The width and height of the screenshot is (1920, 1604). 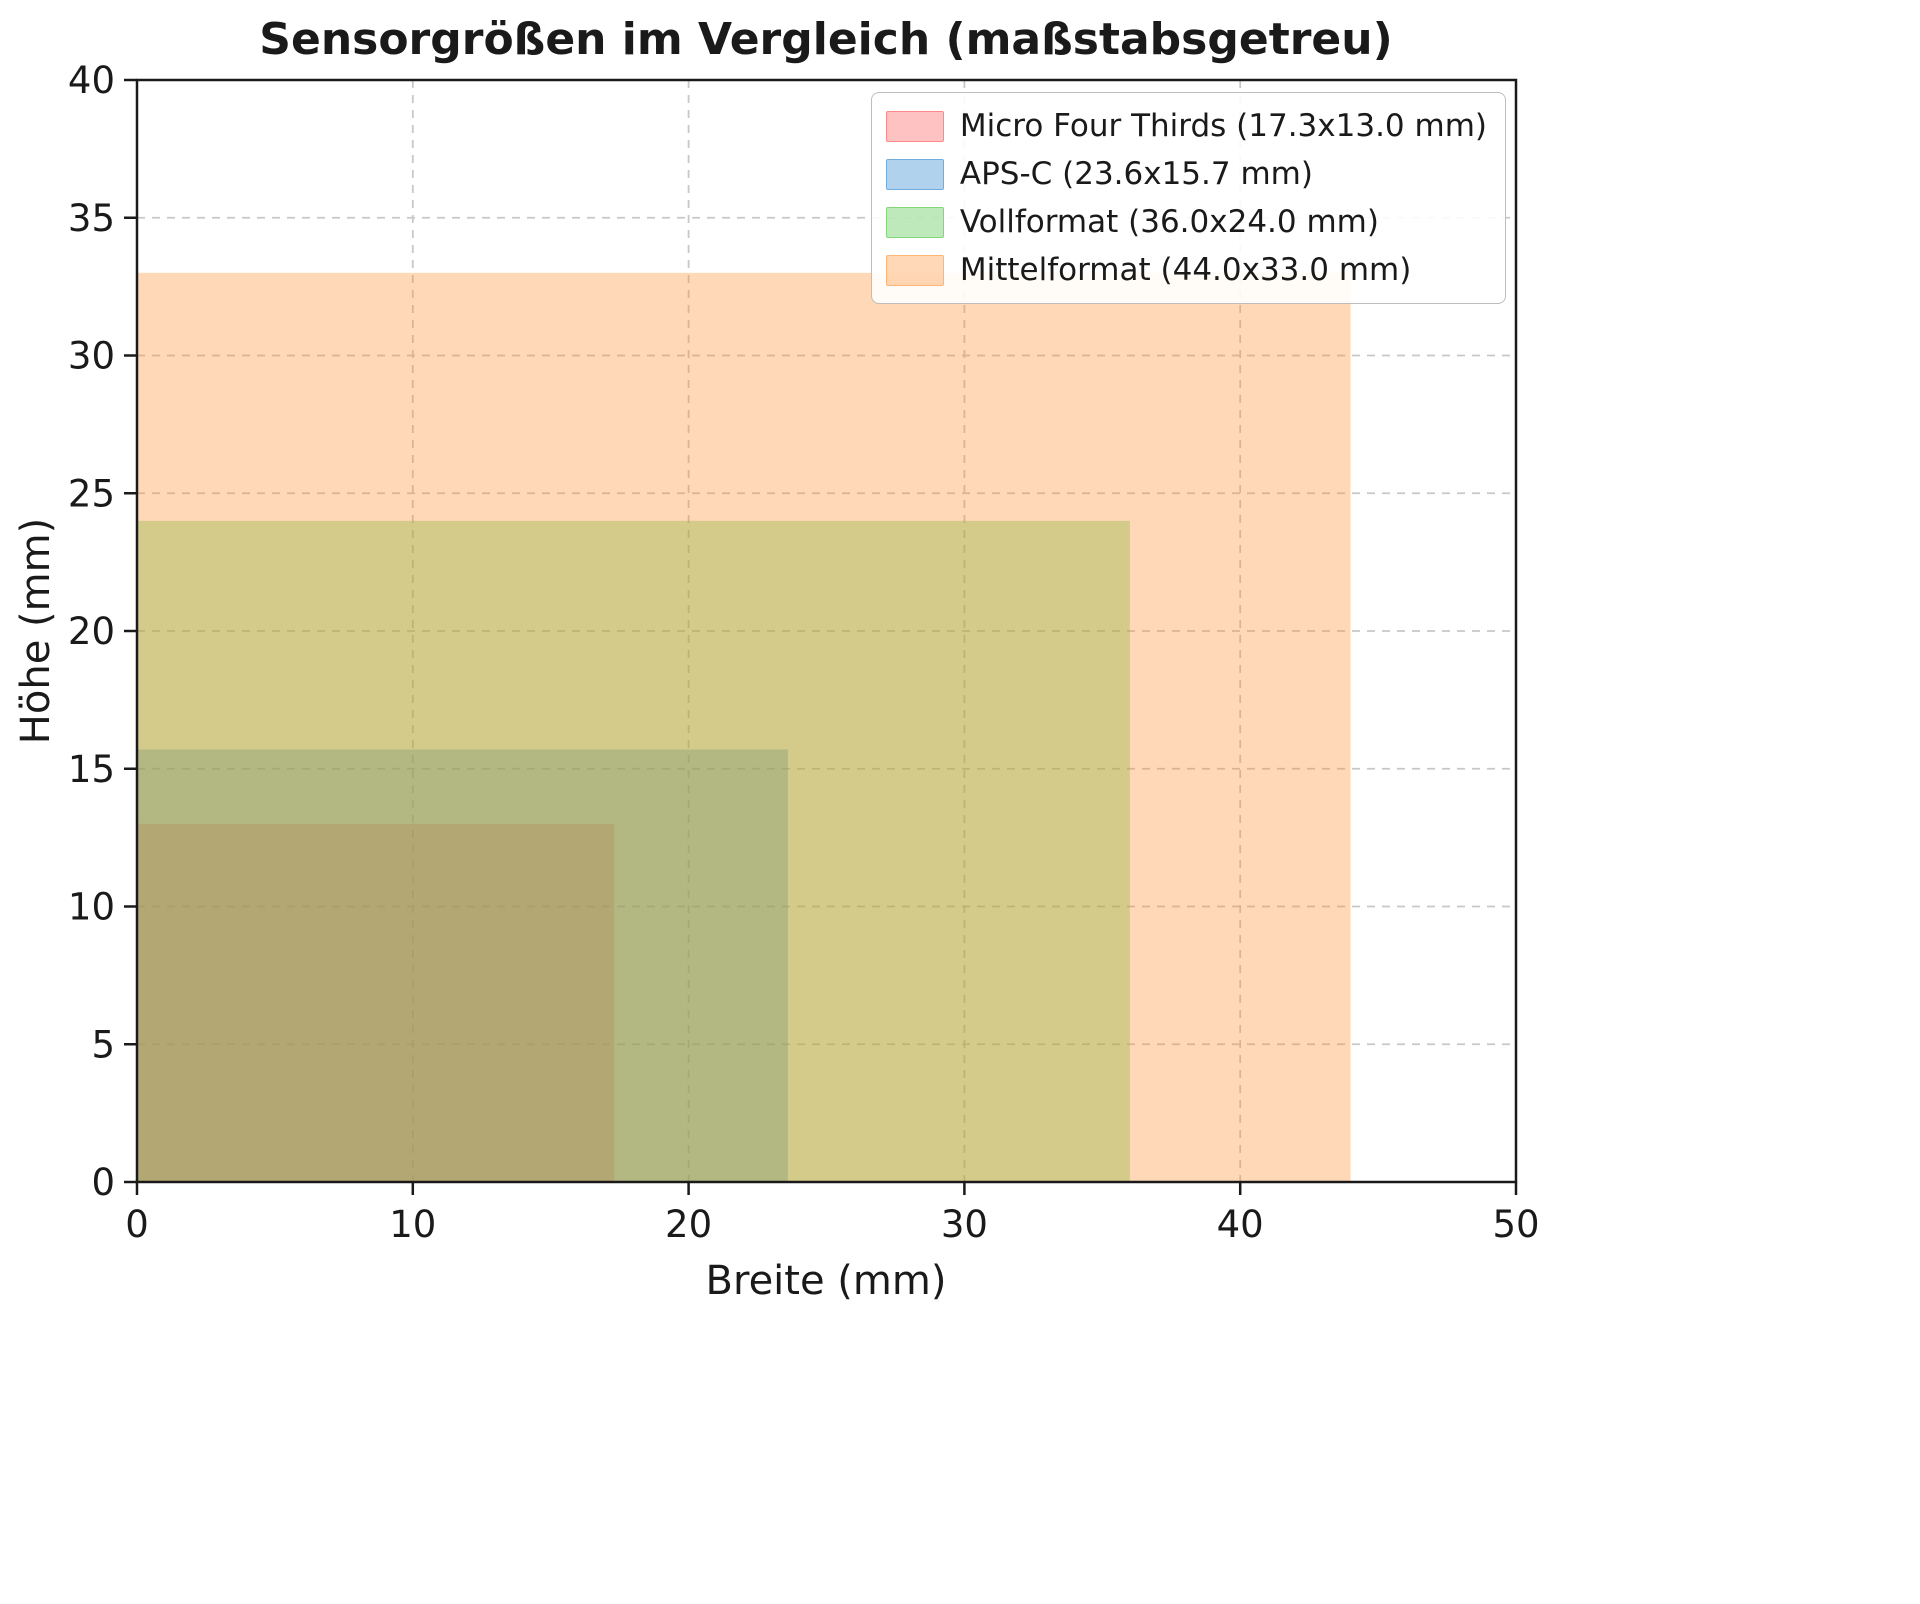 I want to click on x-tick-label: 0, so click(x=137, y=1224).